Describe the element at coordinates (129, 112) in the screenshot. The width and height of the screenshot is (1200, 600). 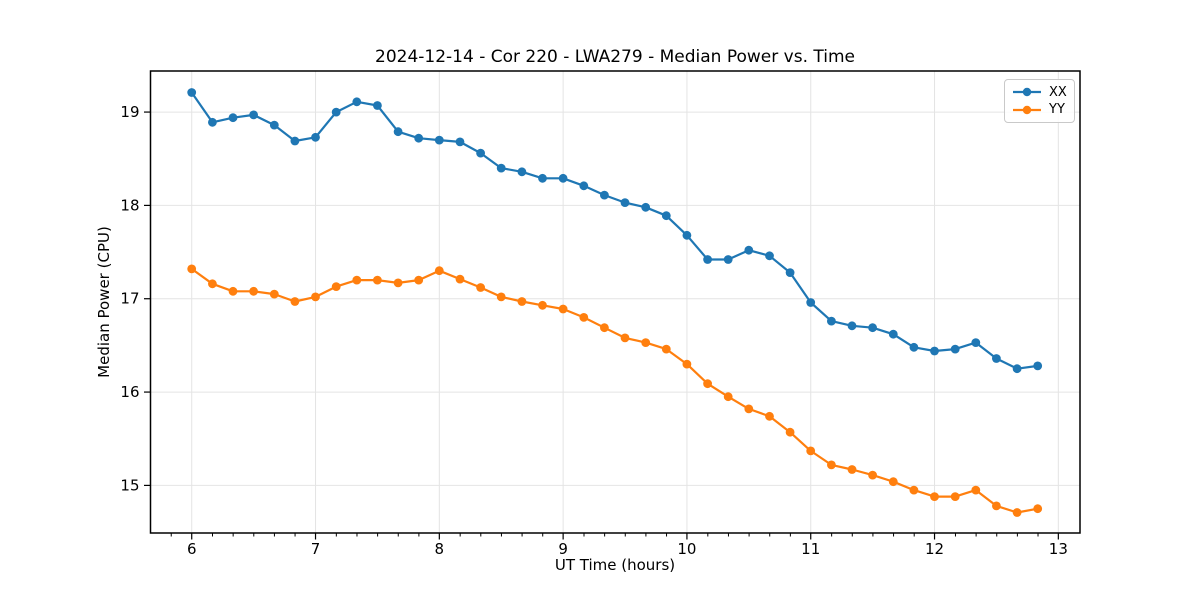
I see `y-tick-label: 19` at that location.